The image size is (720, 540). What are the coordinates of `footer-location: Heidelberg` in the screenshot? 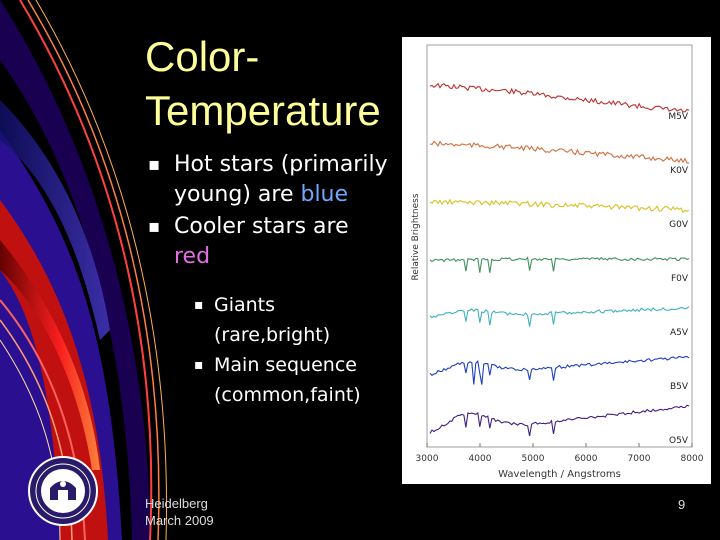 It's located at (176, 503).